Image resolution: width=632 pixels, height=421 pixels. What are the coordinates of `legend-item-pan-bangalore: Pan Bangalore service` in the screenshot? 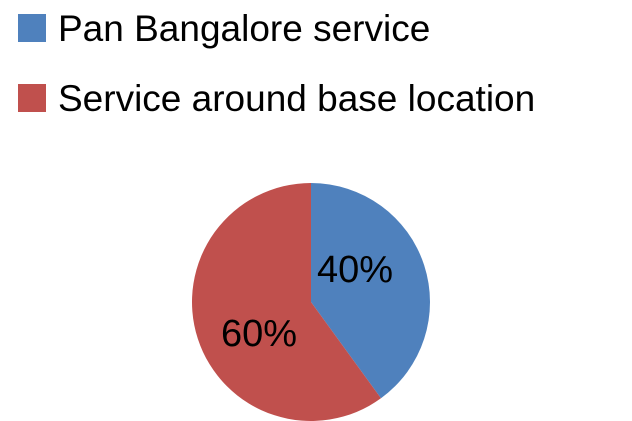 It's located at (276, 28).